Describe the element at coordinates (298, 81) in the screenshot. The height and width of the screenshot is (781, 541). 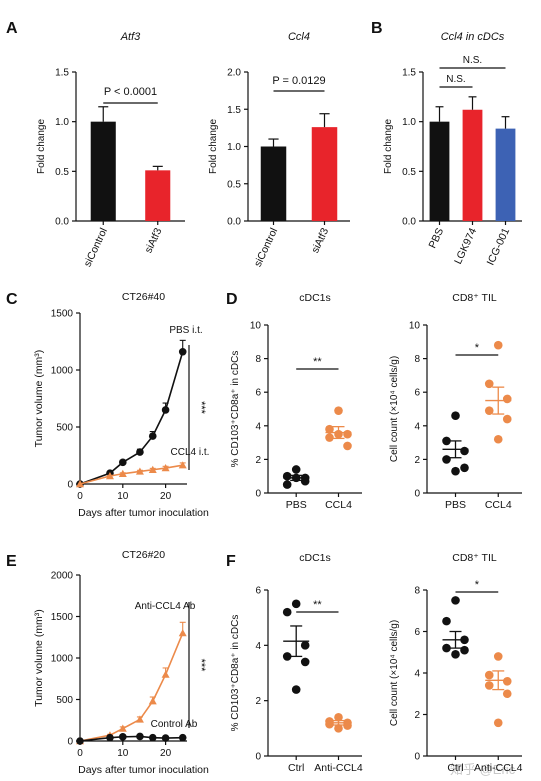
I see `p-value-label: P = 0.0129` at that location.